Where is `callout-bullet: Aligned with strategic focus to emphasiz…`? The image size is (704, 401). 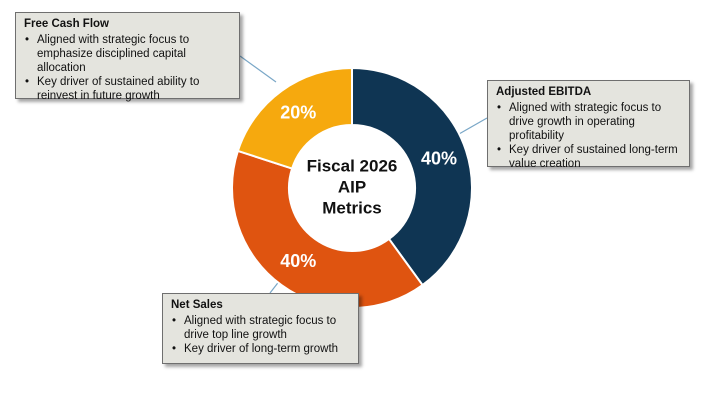
callout-bullet: Aligned with strategic focus to emphasiz… is located at coordinates (127, 54).